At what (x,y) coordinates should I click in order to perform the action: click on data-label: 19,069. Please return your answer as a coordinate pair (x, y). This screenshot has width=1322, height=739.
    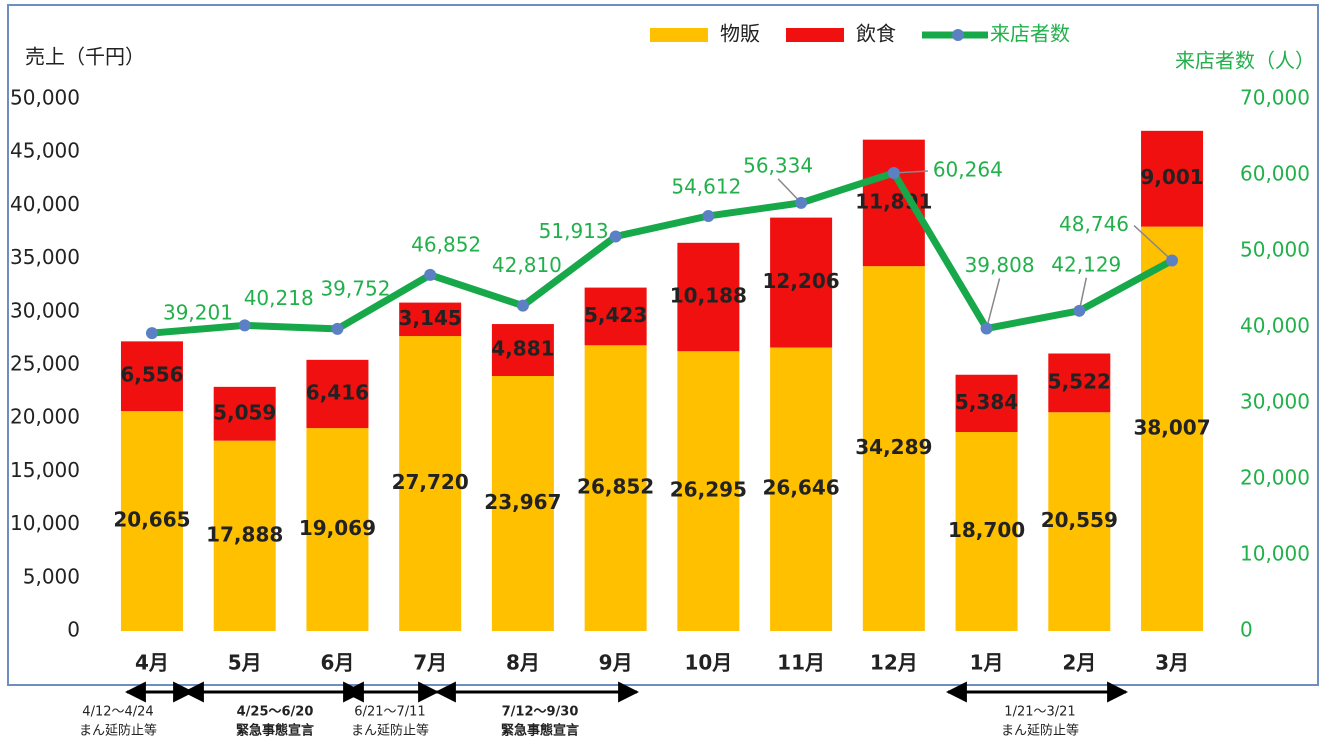
    Looking at the image, I should click on (337, 528).